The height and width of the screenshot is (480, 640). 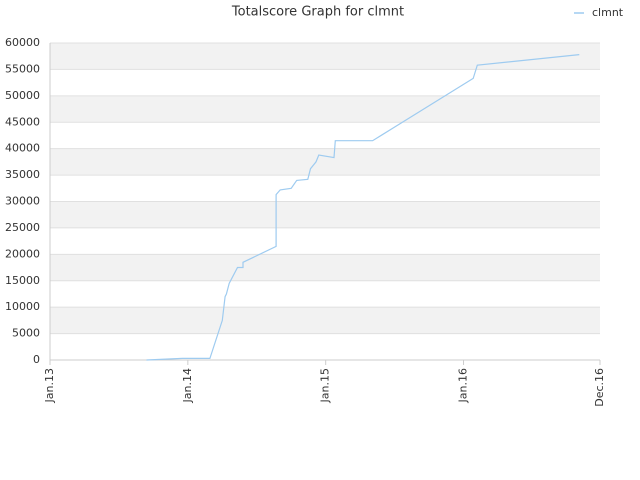 What do you see at coordinates (325, 385) in the screenshot?
I see `x-tick-label: Jan.15` at bounding box center [325, 385].